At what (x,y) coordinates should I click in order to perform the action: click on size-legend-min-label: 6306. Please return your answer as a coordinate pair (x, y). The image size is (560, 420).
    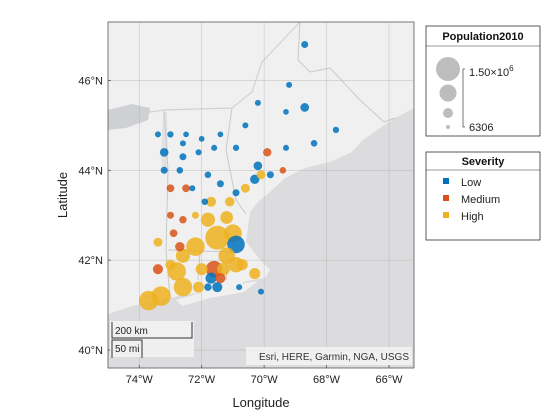
    Looking at the image, I should click on (481, 128).